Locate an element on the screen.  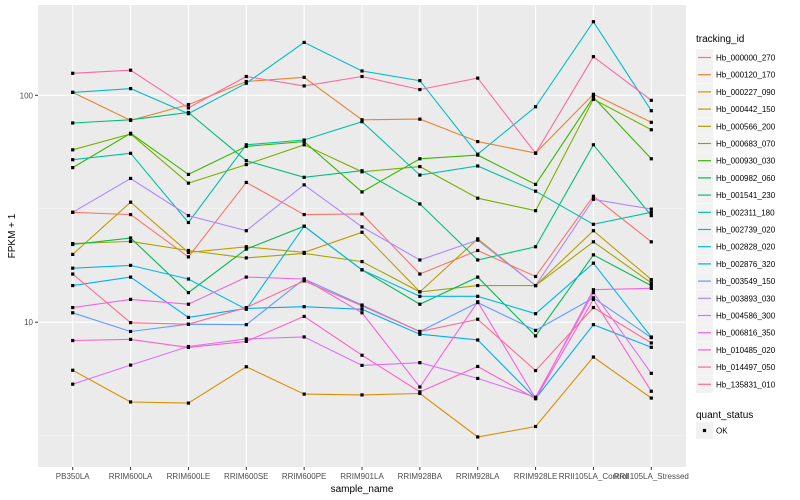
x-tick-label: RRIM901LA is located at coordinates (362, 476).